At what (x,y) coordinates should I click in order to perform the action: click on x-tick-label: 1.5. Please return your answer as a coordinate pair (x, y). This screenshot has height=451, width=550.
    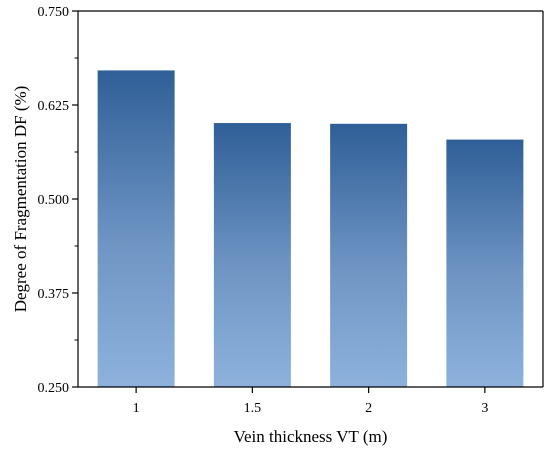
    Looking at the image, I should click on (253, 408).